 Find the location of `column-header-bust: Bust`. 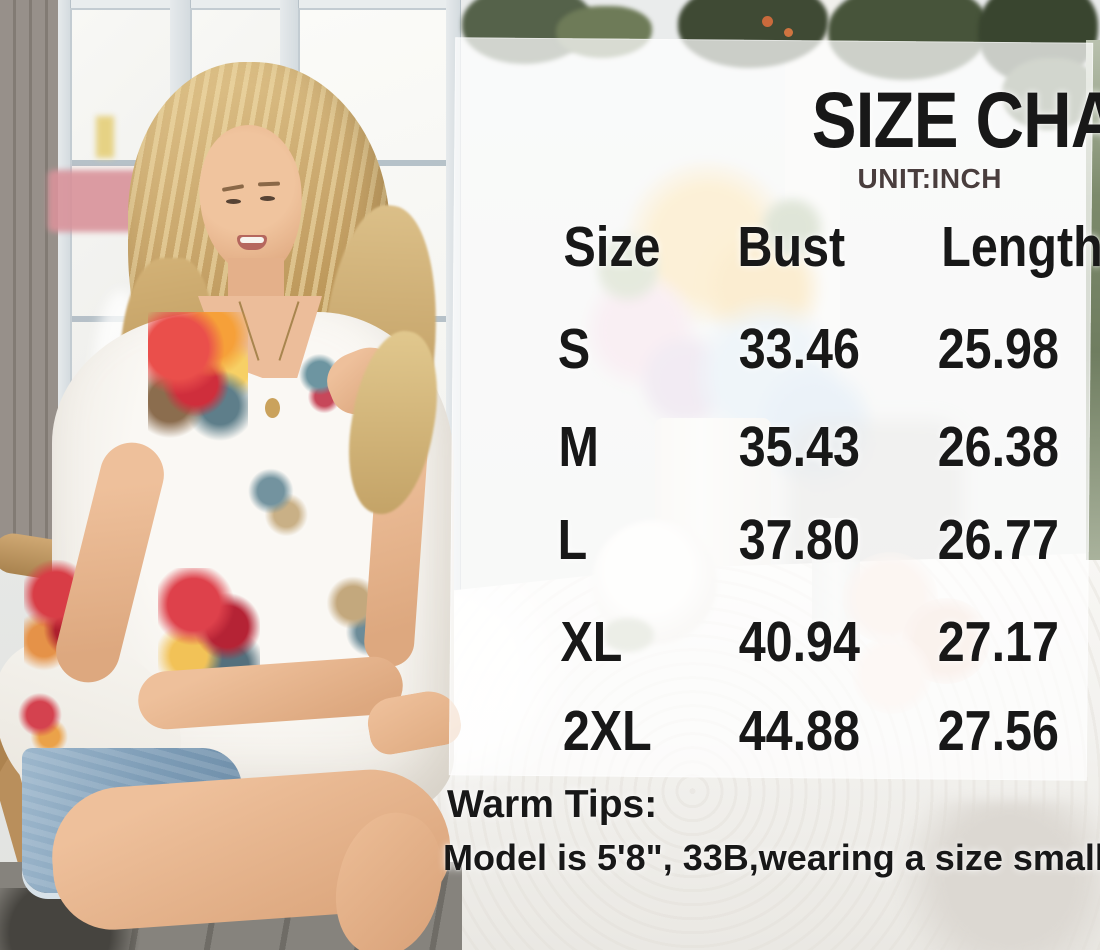

column-header-bust: Bust is located at coordinates (791, 247).